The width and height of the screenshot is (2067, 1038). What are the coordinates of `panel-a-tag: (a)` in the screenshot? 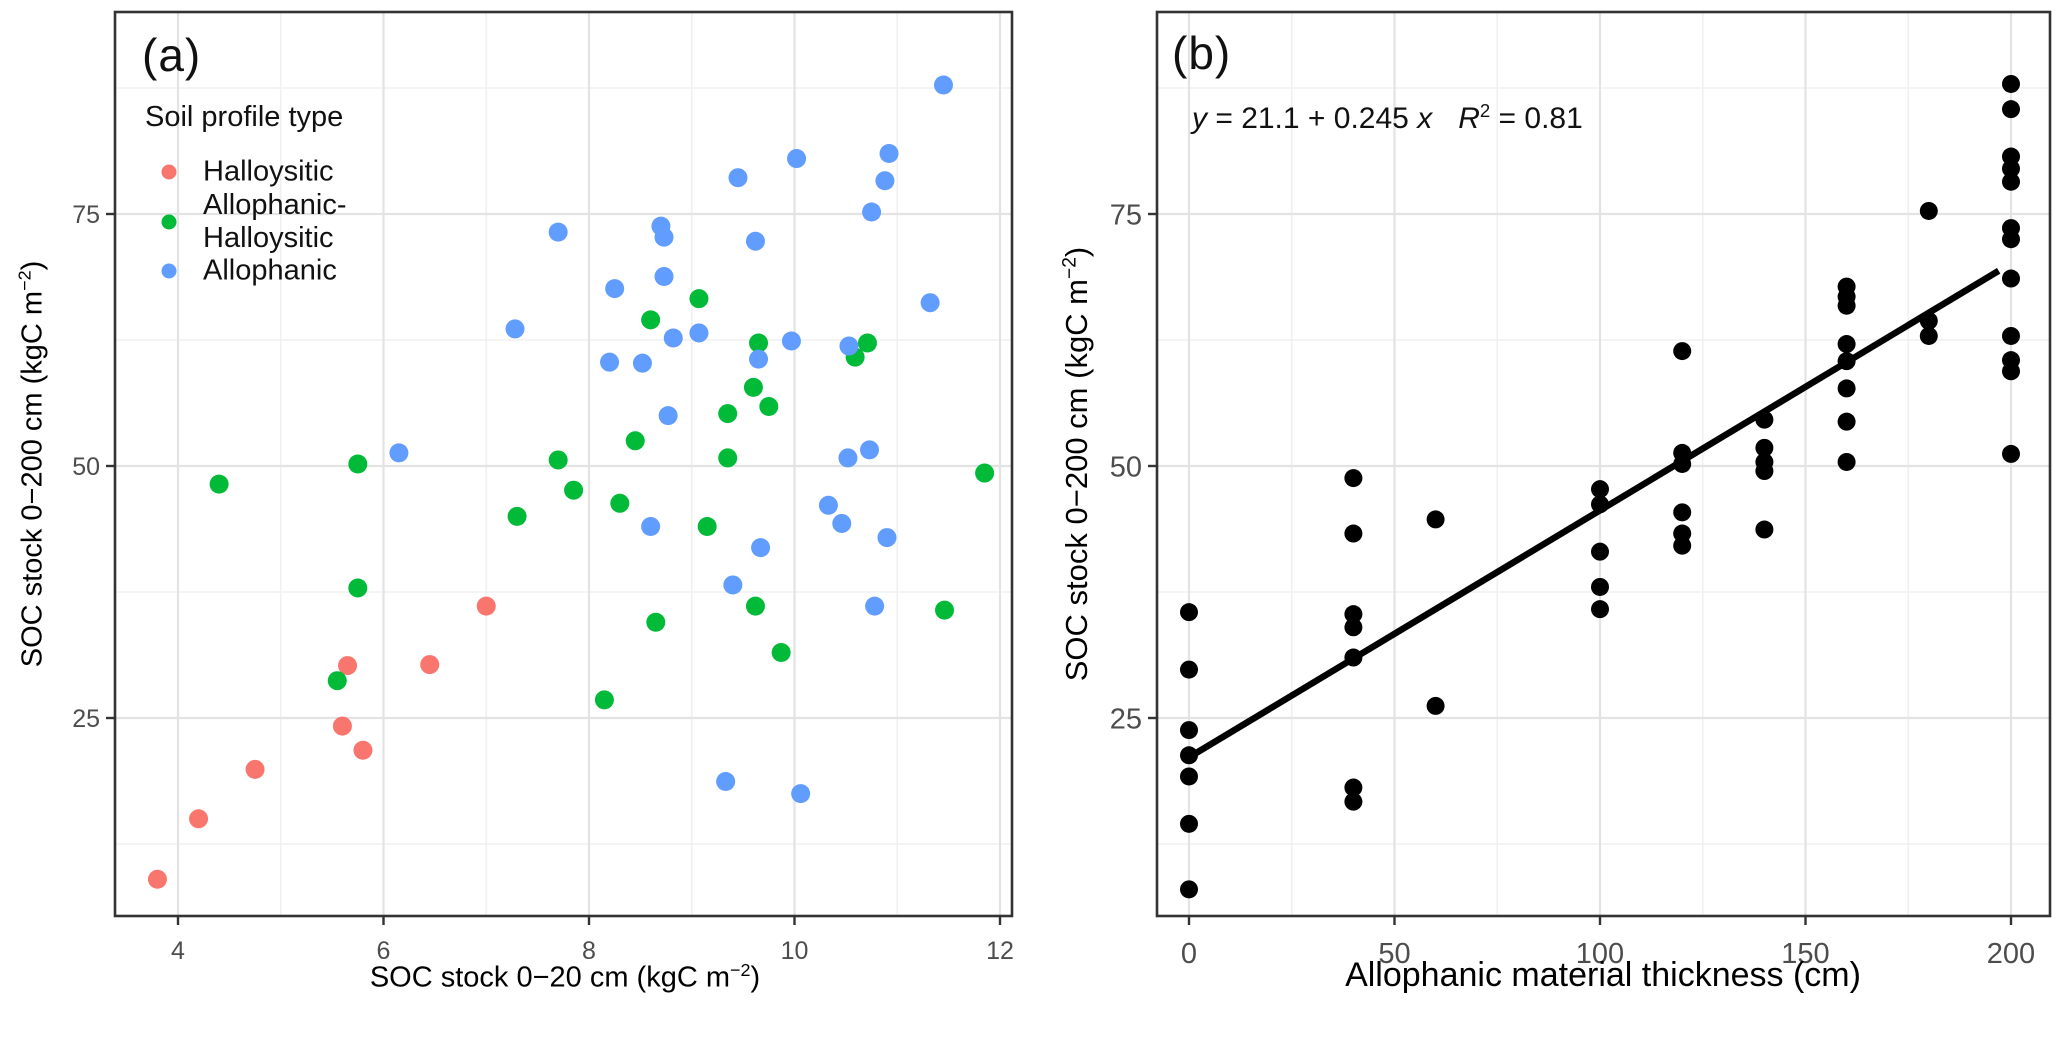 It's located at (172, 55).